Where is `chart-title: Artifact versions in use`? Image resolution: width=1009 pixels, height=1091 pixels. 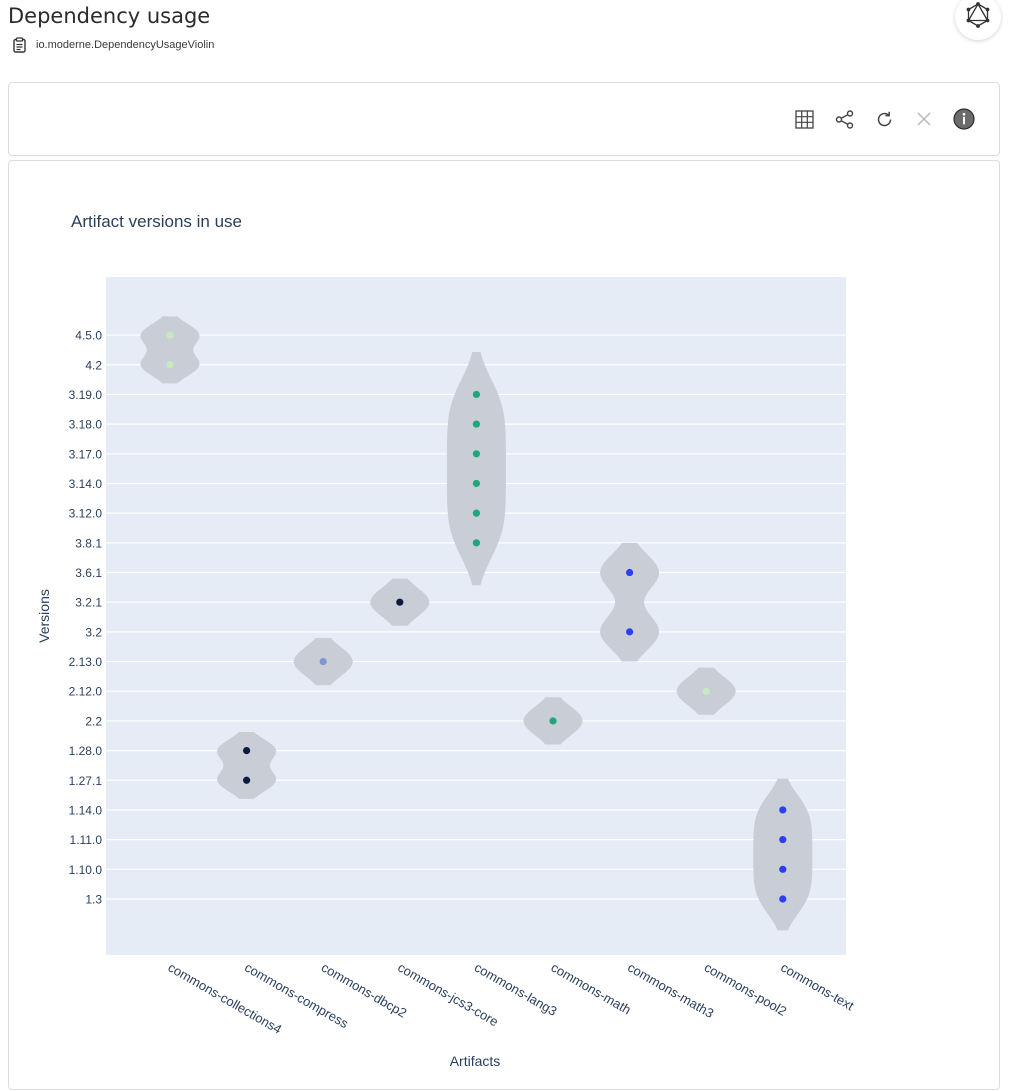
chart-title: Artifact versions in use is located at coordinates (156, 221).